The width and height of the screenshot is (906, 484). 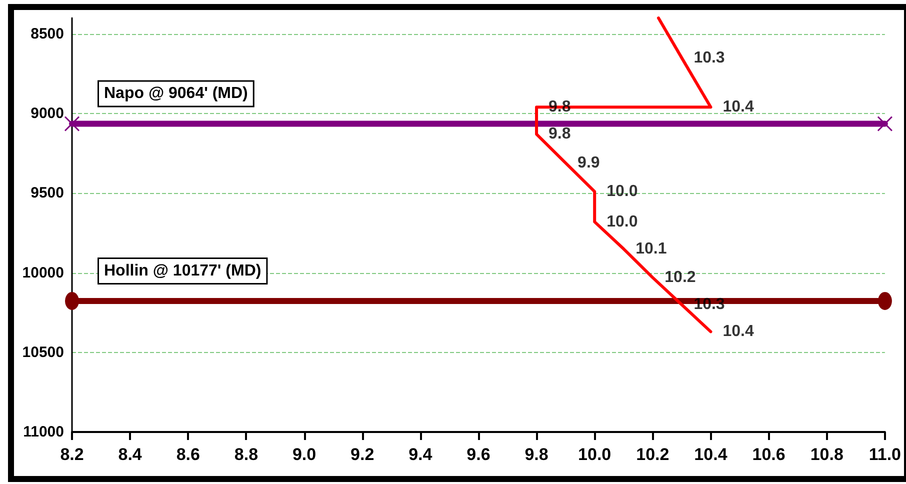 What do you see at coordinates (183, 271) in the screenshot?
I see `series-label: Hollin @ 10177' (MD)` at bounding box center [183, 271].